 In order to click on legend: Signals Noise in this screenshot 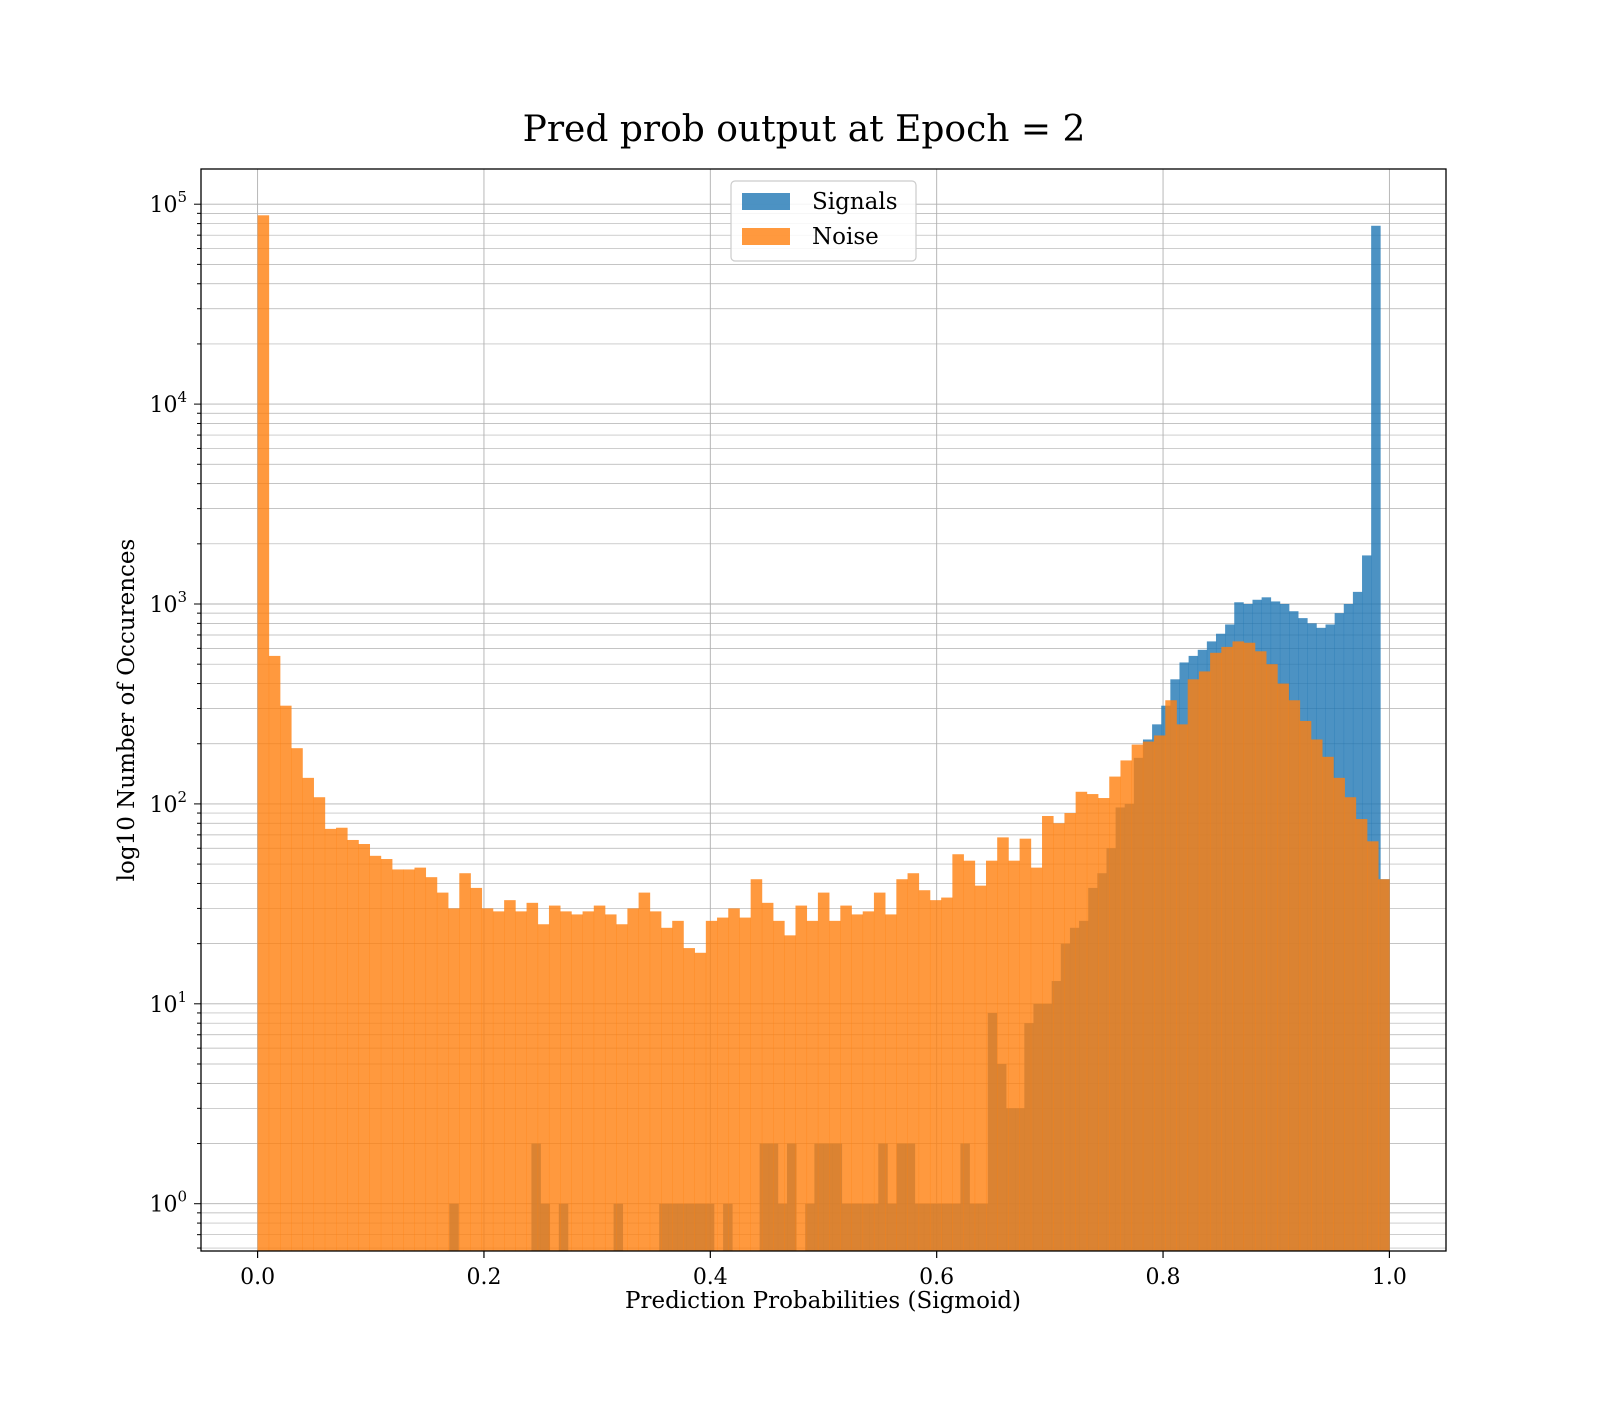, I will do `click(823, 221)`.